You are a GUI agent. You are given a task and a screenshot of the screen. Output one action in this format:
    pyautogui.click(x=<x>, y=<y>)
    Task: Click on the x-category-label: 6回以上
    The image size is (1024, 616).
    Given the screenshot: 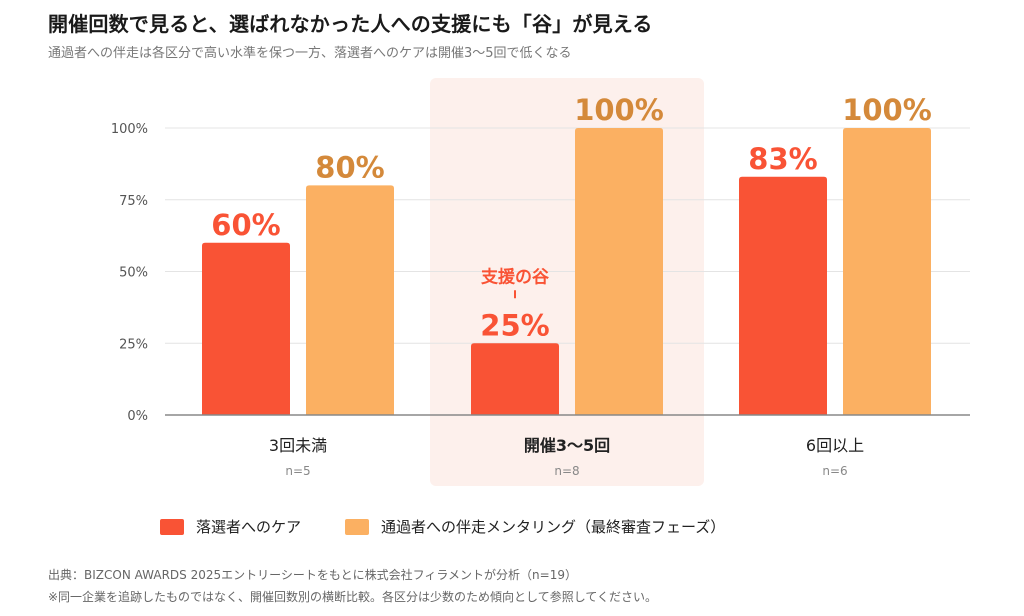 What is the action you would take?
    pyautogui.click(x=835, y=445)
    